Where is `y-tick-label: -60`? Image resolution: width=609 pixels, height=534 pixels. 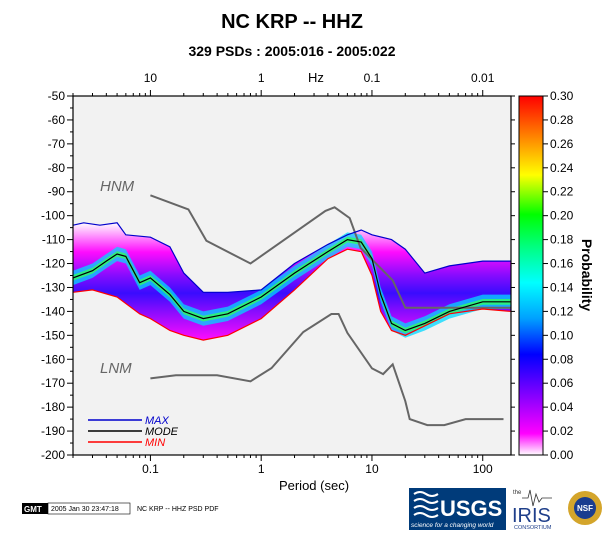
y-tick-label: -60 is located at coordinates (57, 120).